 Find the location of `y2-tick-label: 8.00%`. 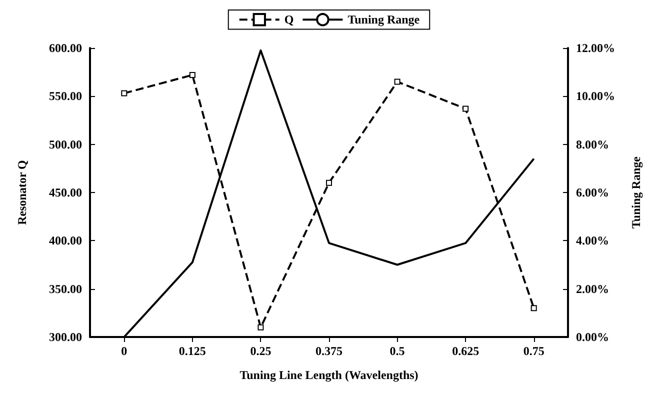

y2-tick-label: 8.00% is located at coordinates (592, 144).